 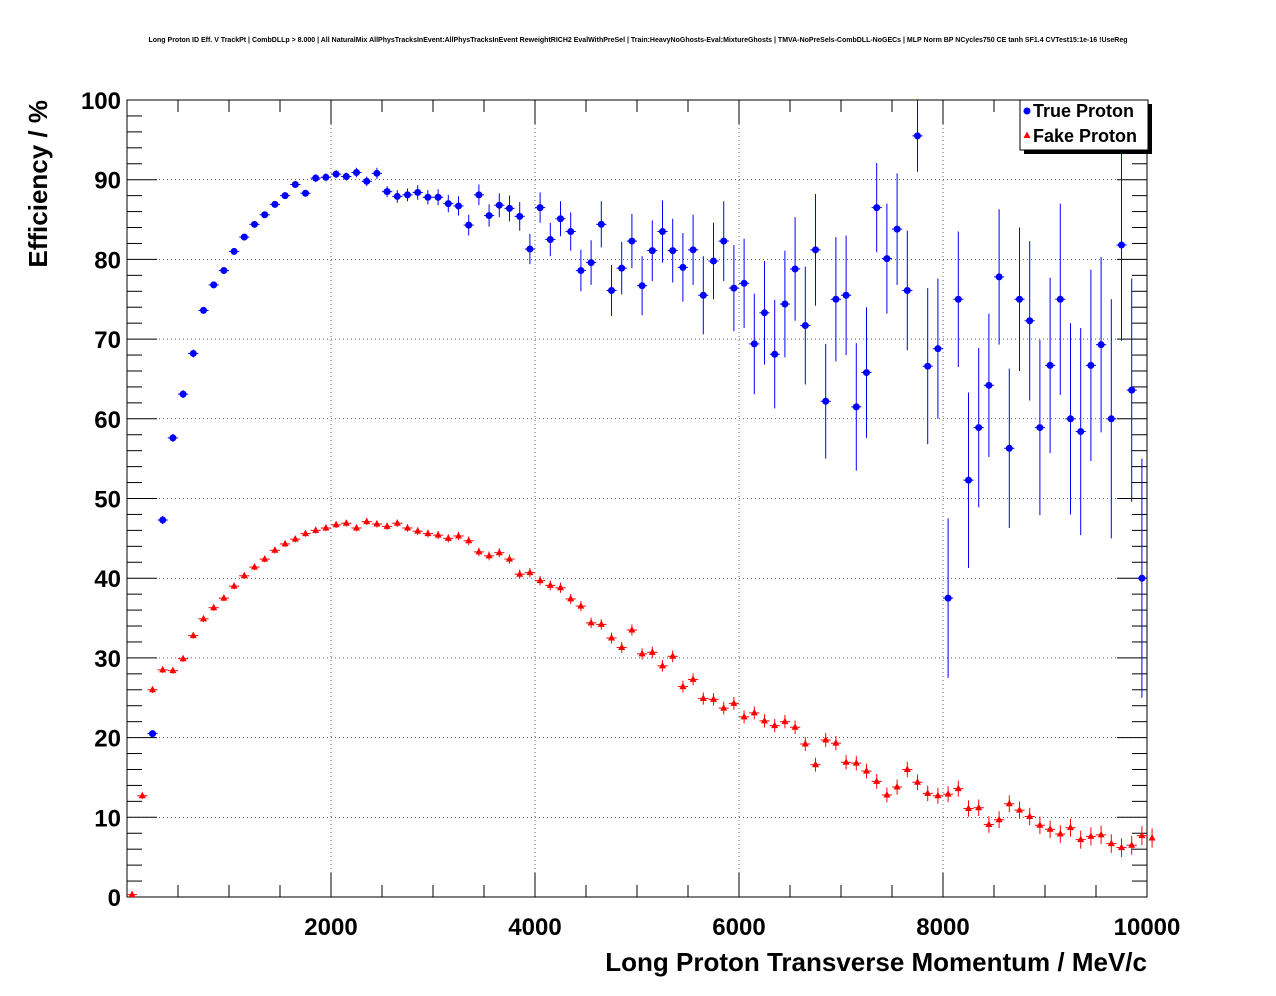 What do you see at coordinates (101, 101) in the screenshot?
I see `y-tick-label: 100` at bounding box center [101, 101].